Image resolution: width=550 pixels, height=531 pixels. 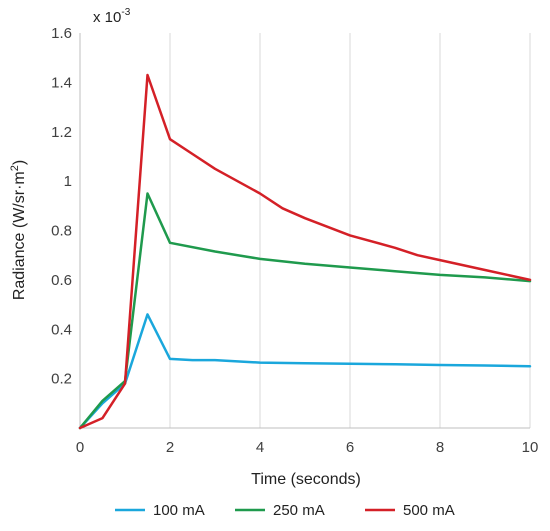 What do you see at coordinates (61, 33) in the screenshot?
I see `y-tick-label: 1.6` at bounding box center [61, 33].